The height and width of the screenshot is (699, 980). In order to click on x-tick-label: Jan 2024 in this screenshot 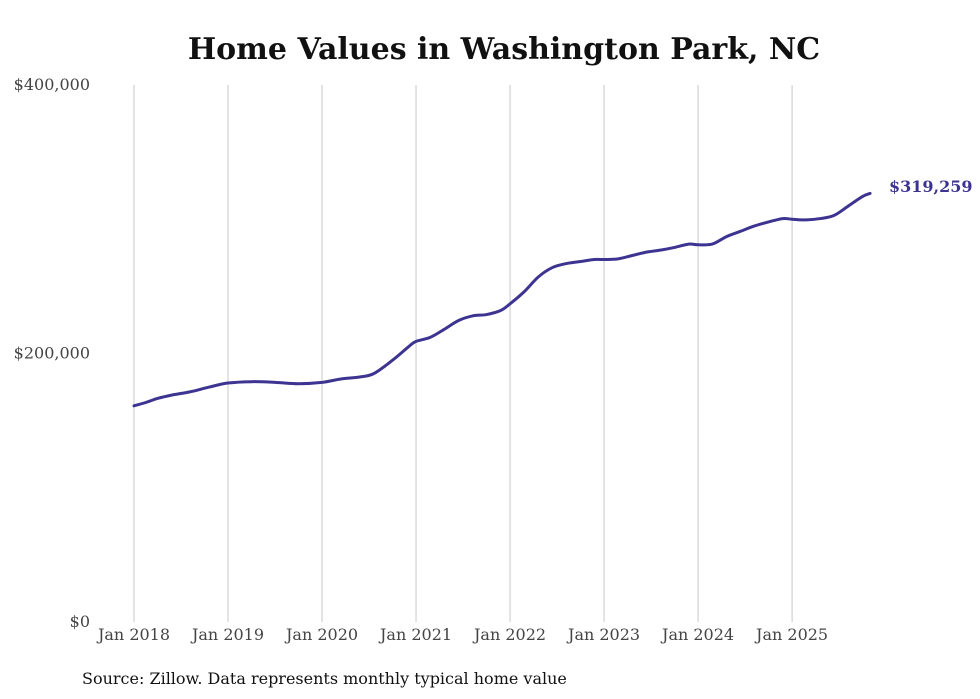, I will do `click(697, 634)`.